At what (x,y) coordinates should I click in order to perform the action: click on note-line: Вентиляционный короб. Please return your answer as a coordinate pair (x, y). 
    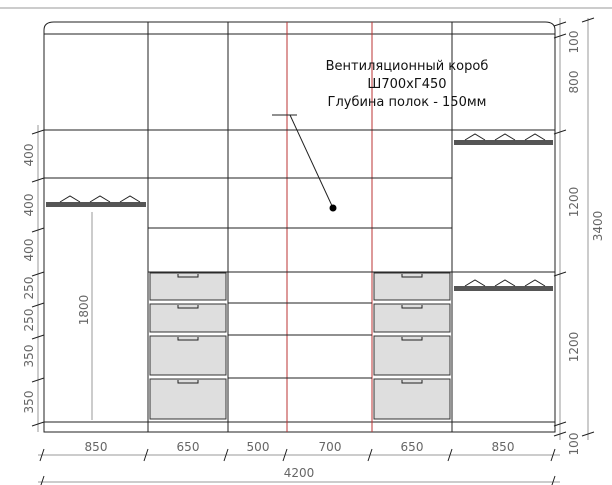
    Looking at the image, I should click on (407, 66).